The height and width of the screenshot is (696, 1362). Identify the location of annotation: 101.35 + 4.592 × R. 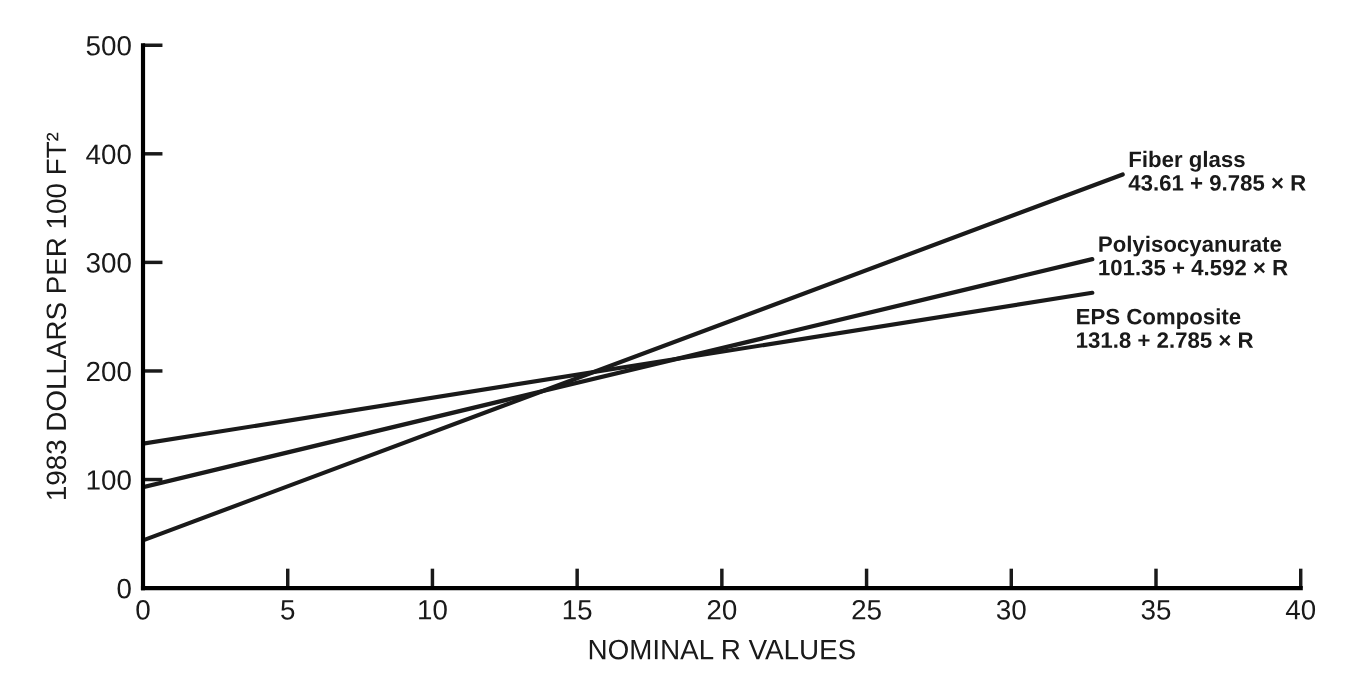
(1193, 267).